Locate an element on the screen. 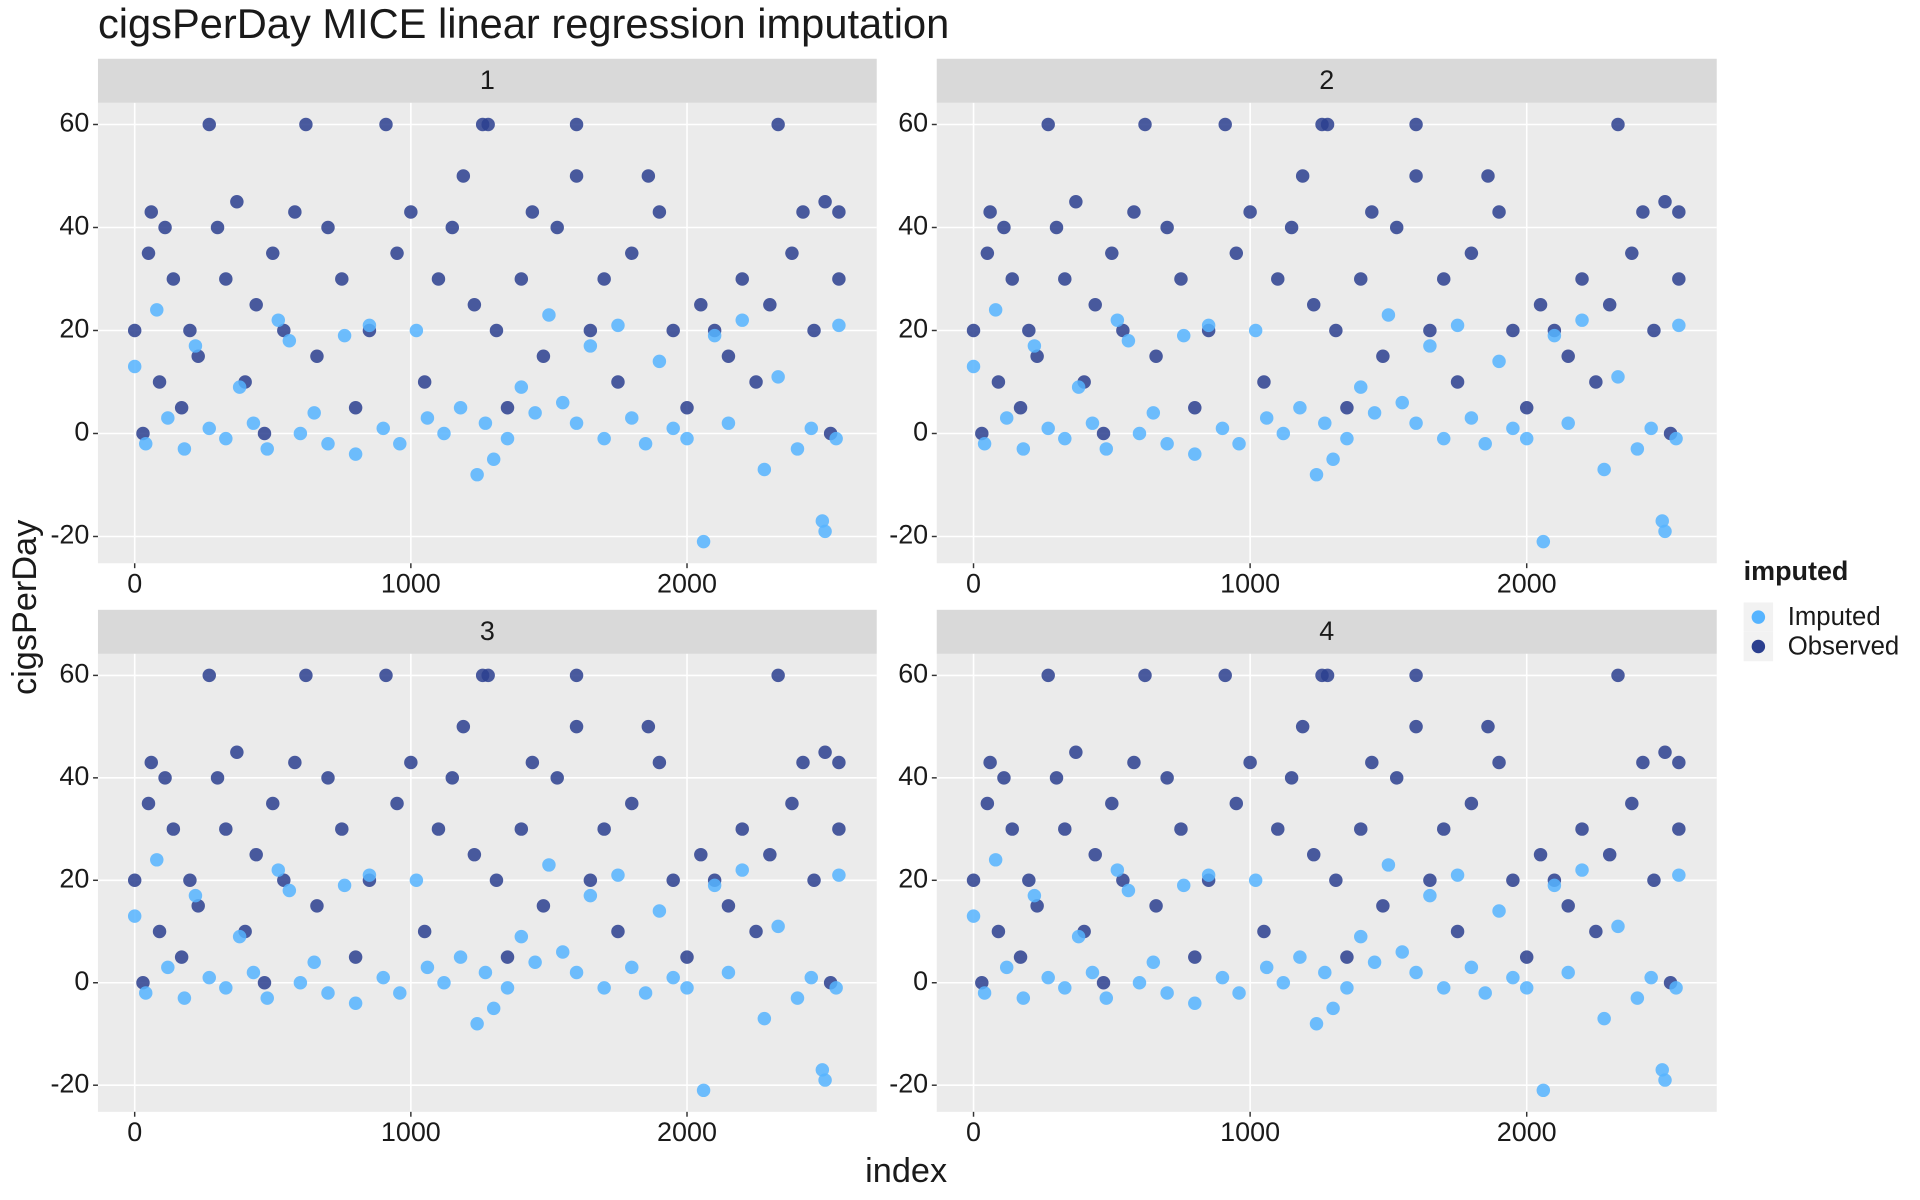 The image size is (1920, 1200). panel-strip is located at coordinates (1326, 80).